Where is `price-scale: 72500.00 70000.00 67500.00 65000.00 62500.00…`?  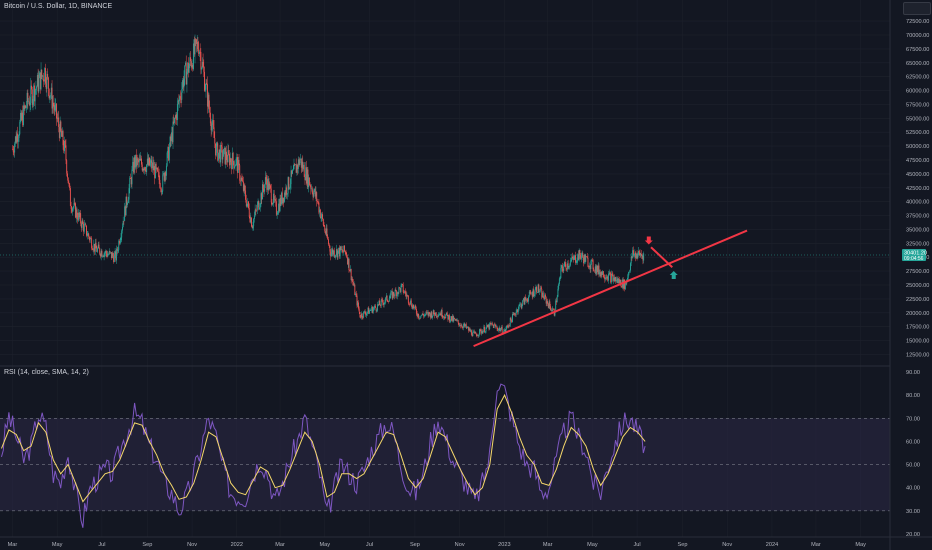 price-scale: 72500.00 70000.00 67500.00 65000.00 62500.00… is located at coordinates (917, 188).